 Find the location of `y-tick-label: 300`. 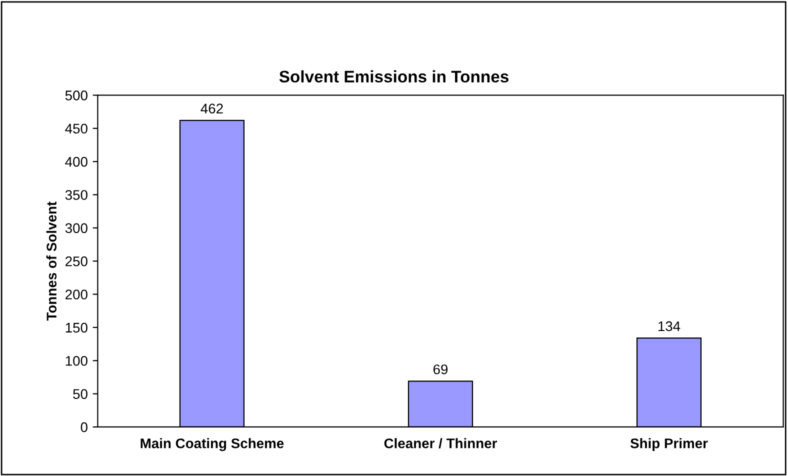

y-tick-label: 300 is located at coordinates (76, 228).